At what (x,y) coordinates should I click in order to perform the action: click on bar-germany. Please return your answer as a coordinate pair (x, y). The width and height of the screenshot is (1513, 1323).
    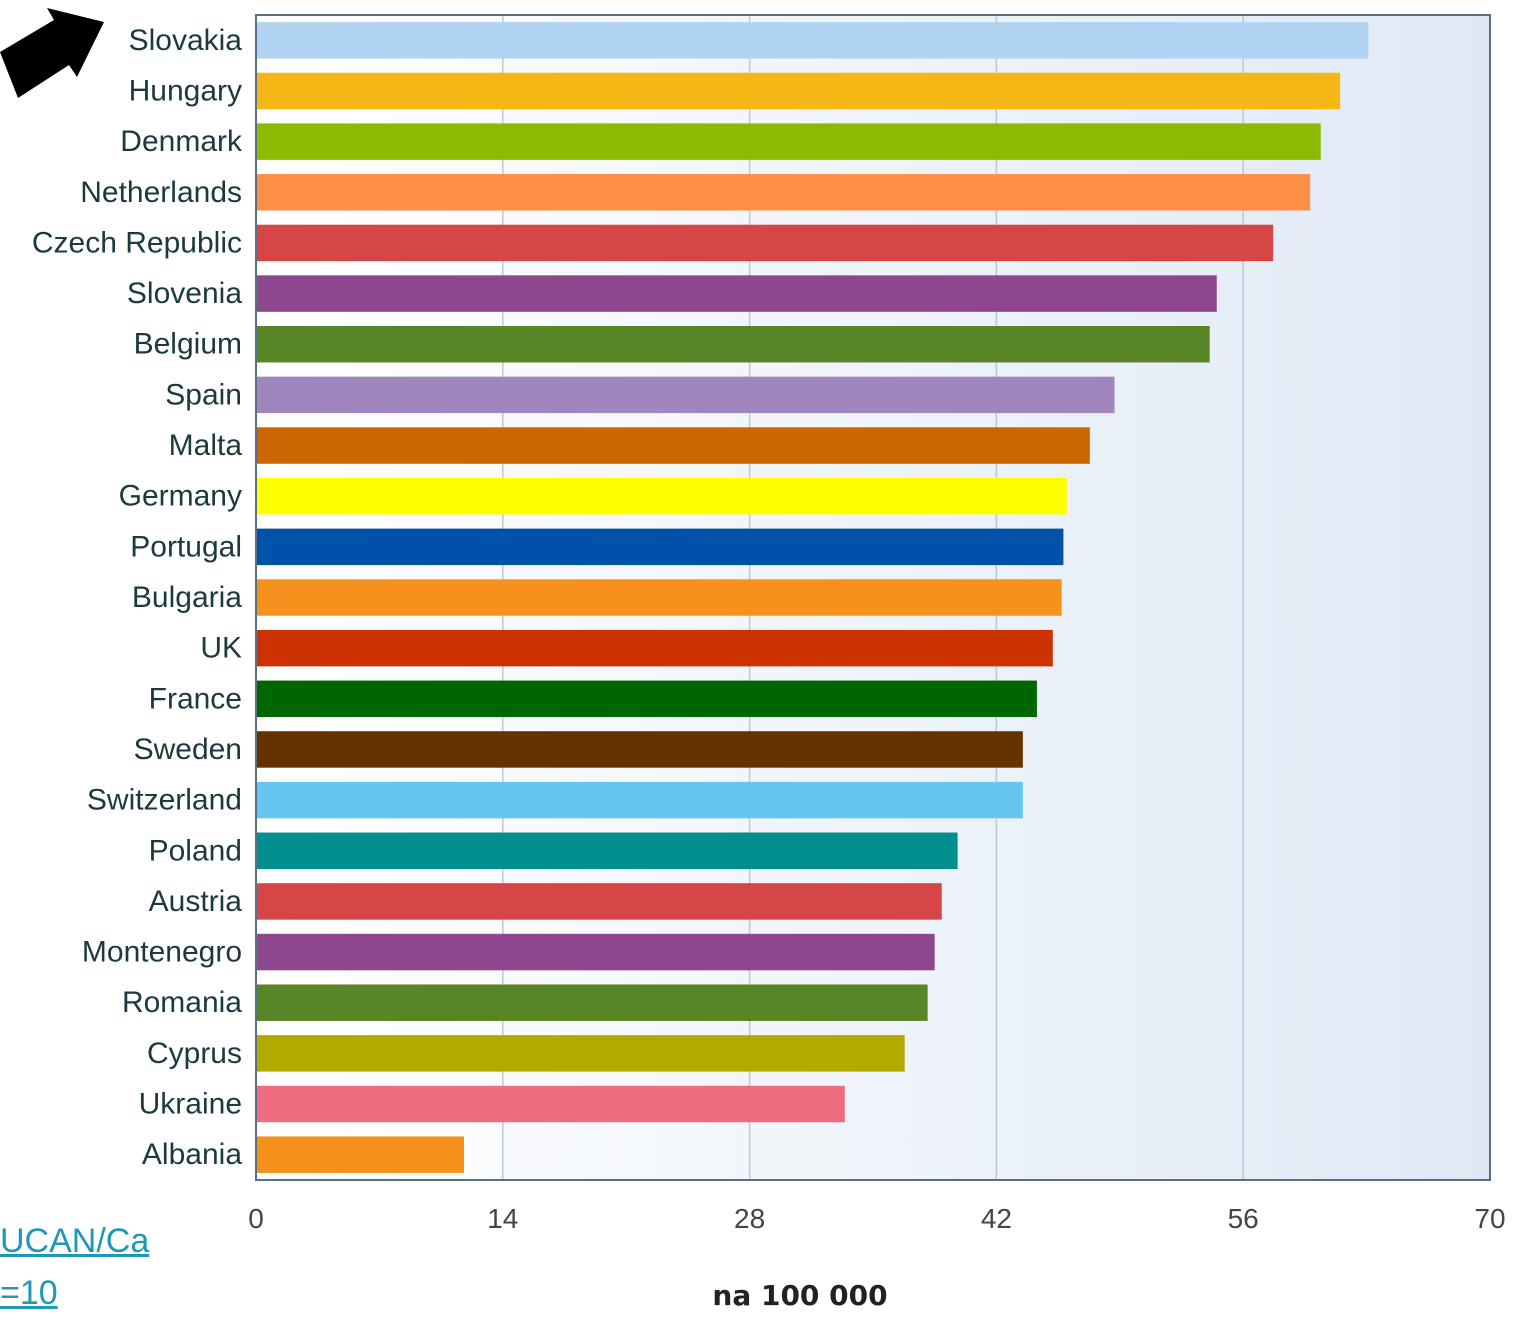
    Looking at the image, I should click on (662, 496).